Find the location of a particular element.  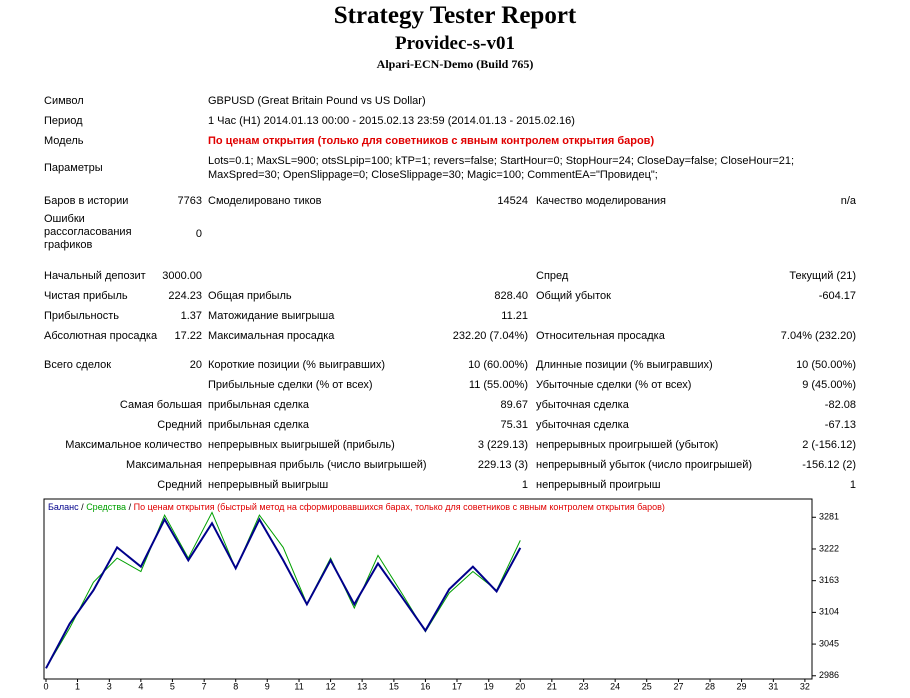

x-tick-label: 28 is located at coordinates (710, 686).